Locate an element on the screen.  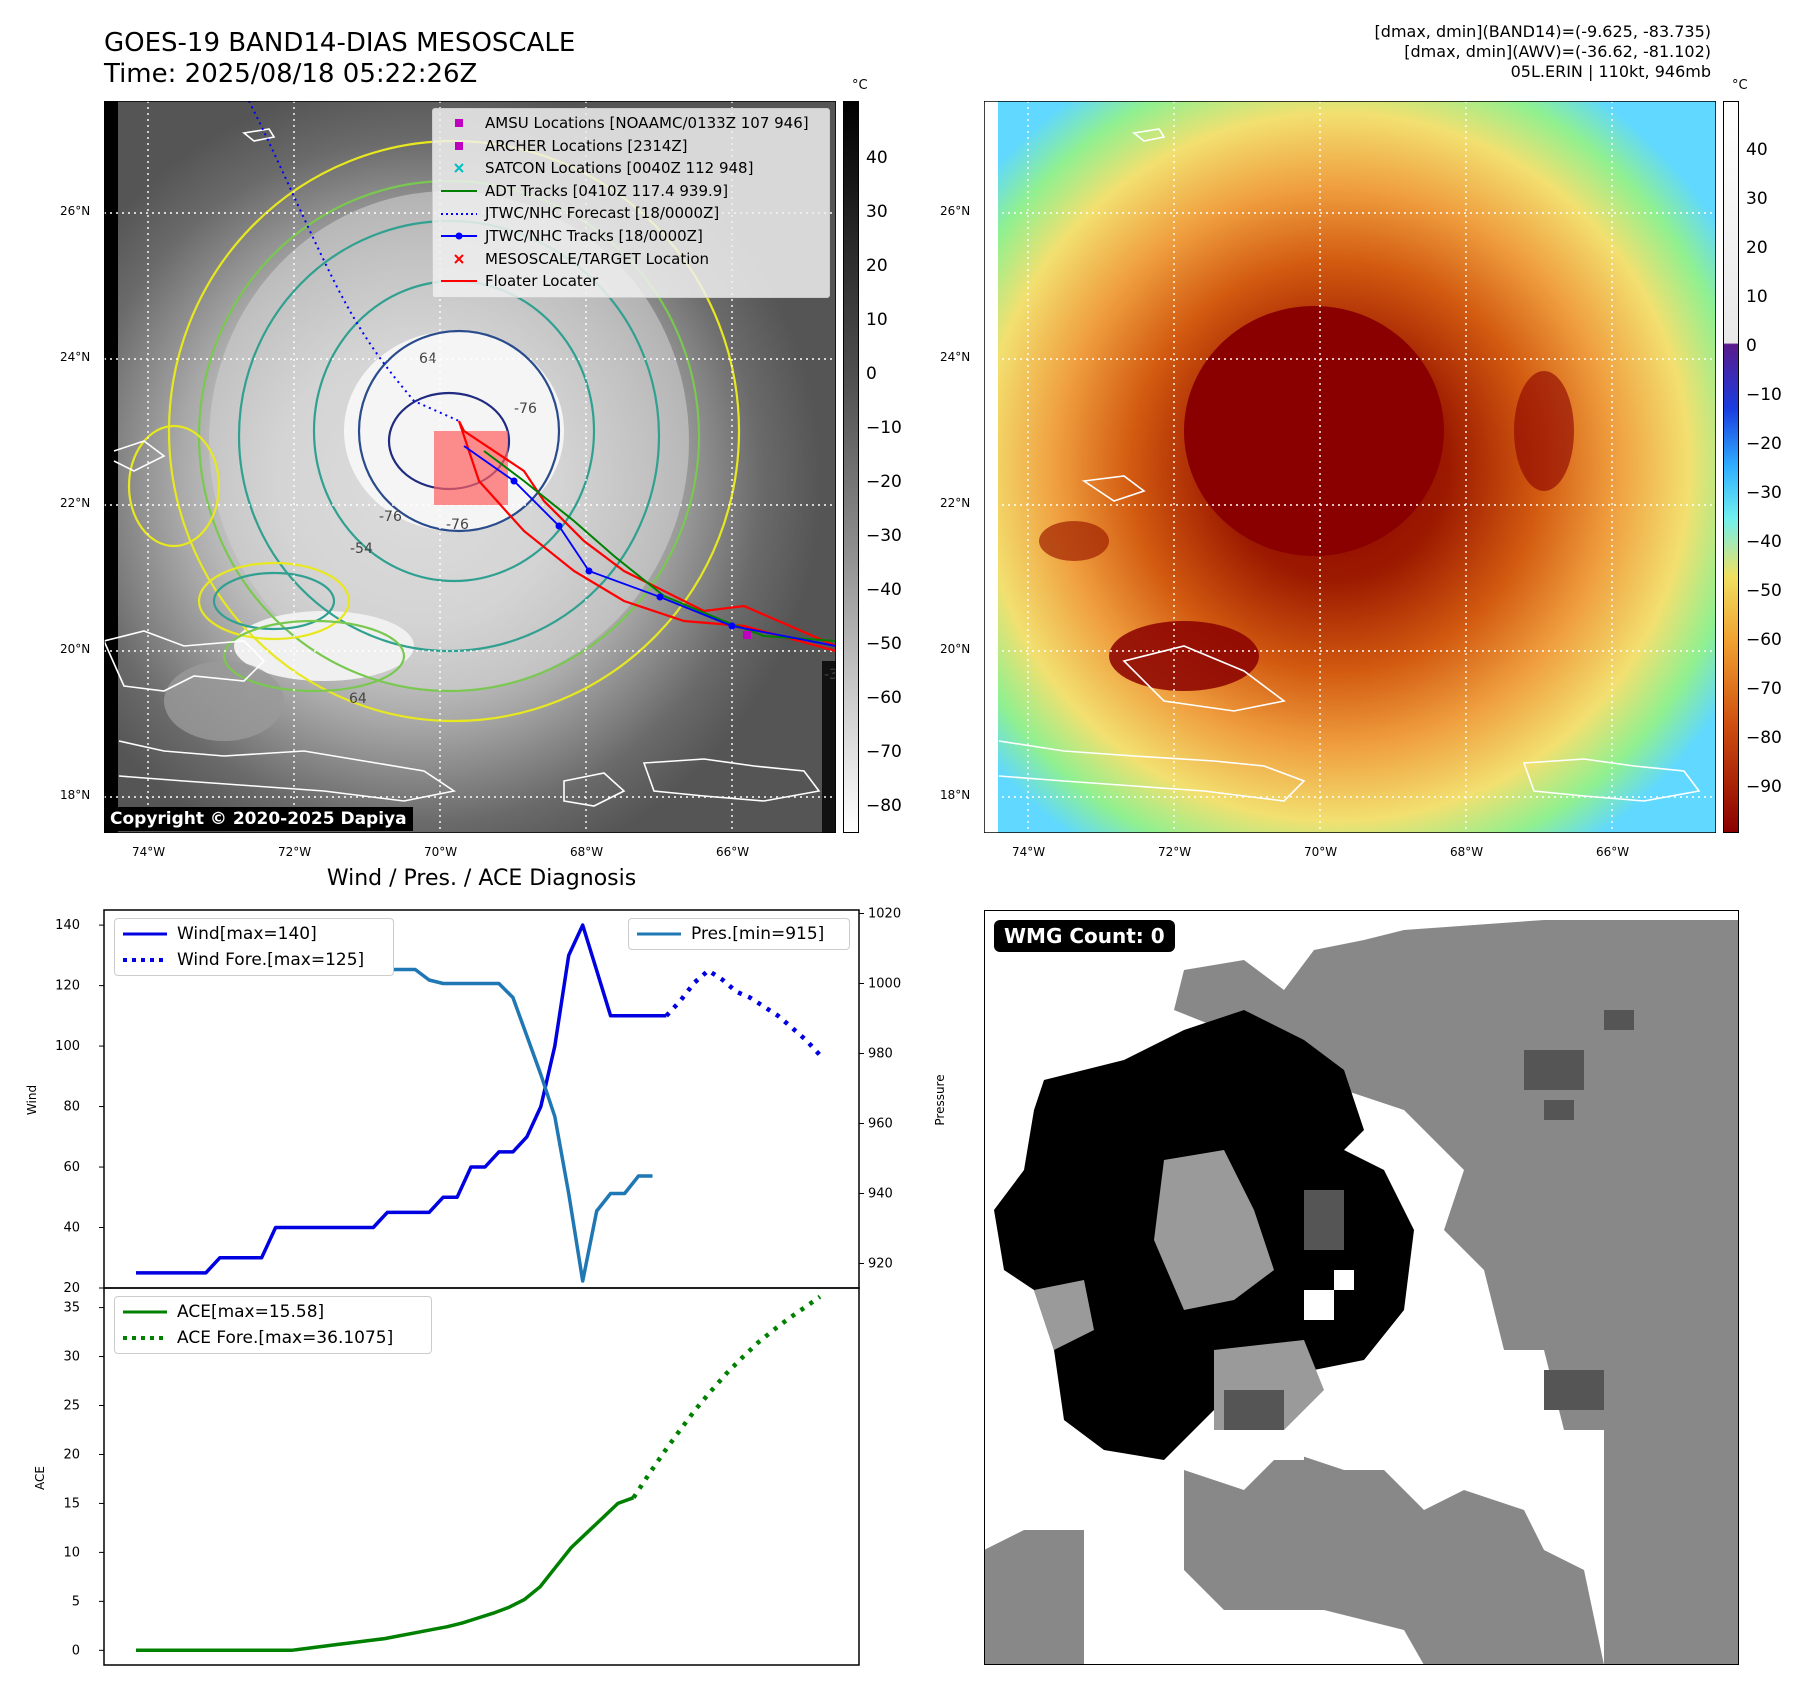
legend-item-wind-forecast: Wind Fore.[max=125] is located at coordinates (254, 960).